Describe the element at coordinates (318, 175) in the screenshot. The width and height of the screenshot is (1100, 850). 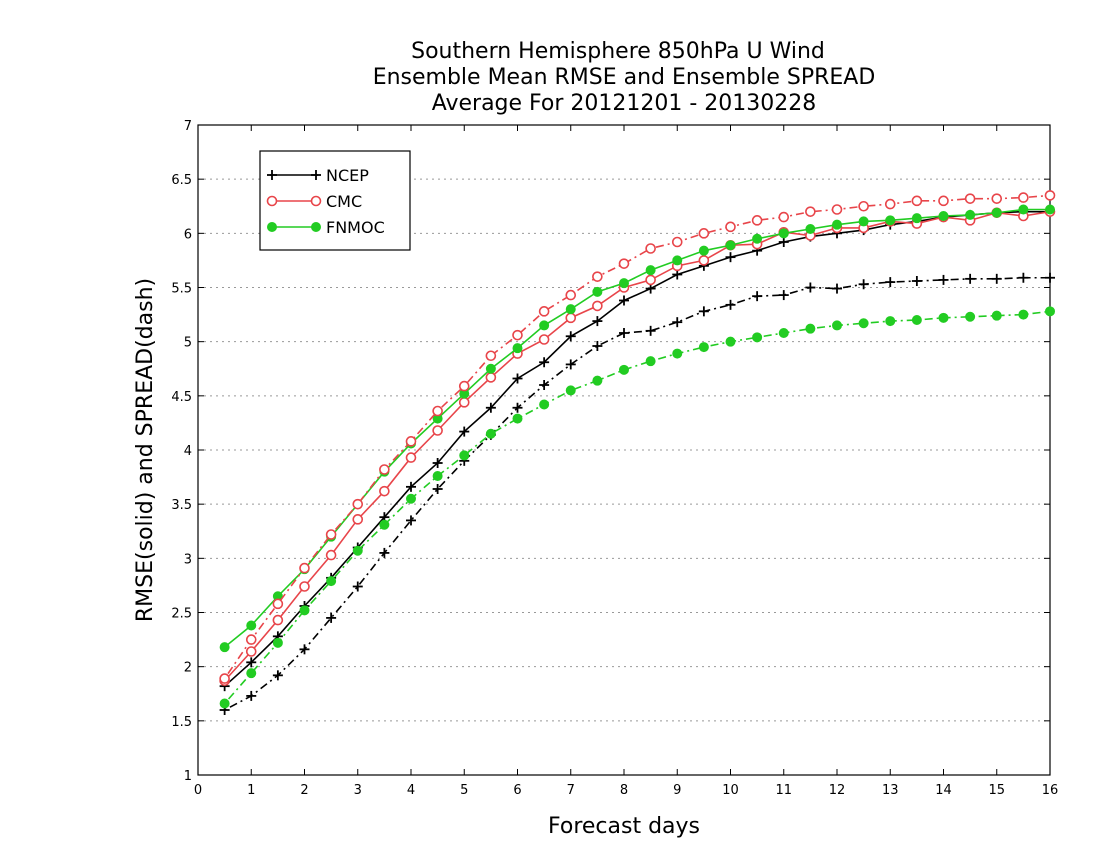
I see `legend-item-ncep: NCEP` at that location.